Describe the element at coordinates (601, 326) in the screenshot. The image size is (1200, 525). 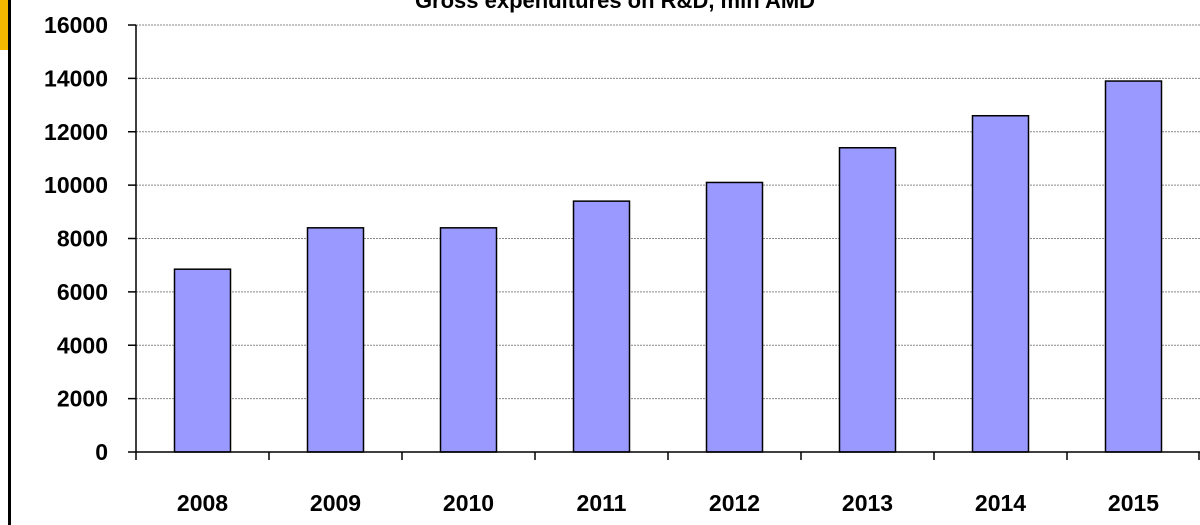
I see `bar-2011` at that location.